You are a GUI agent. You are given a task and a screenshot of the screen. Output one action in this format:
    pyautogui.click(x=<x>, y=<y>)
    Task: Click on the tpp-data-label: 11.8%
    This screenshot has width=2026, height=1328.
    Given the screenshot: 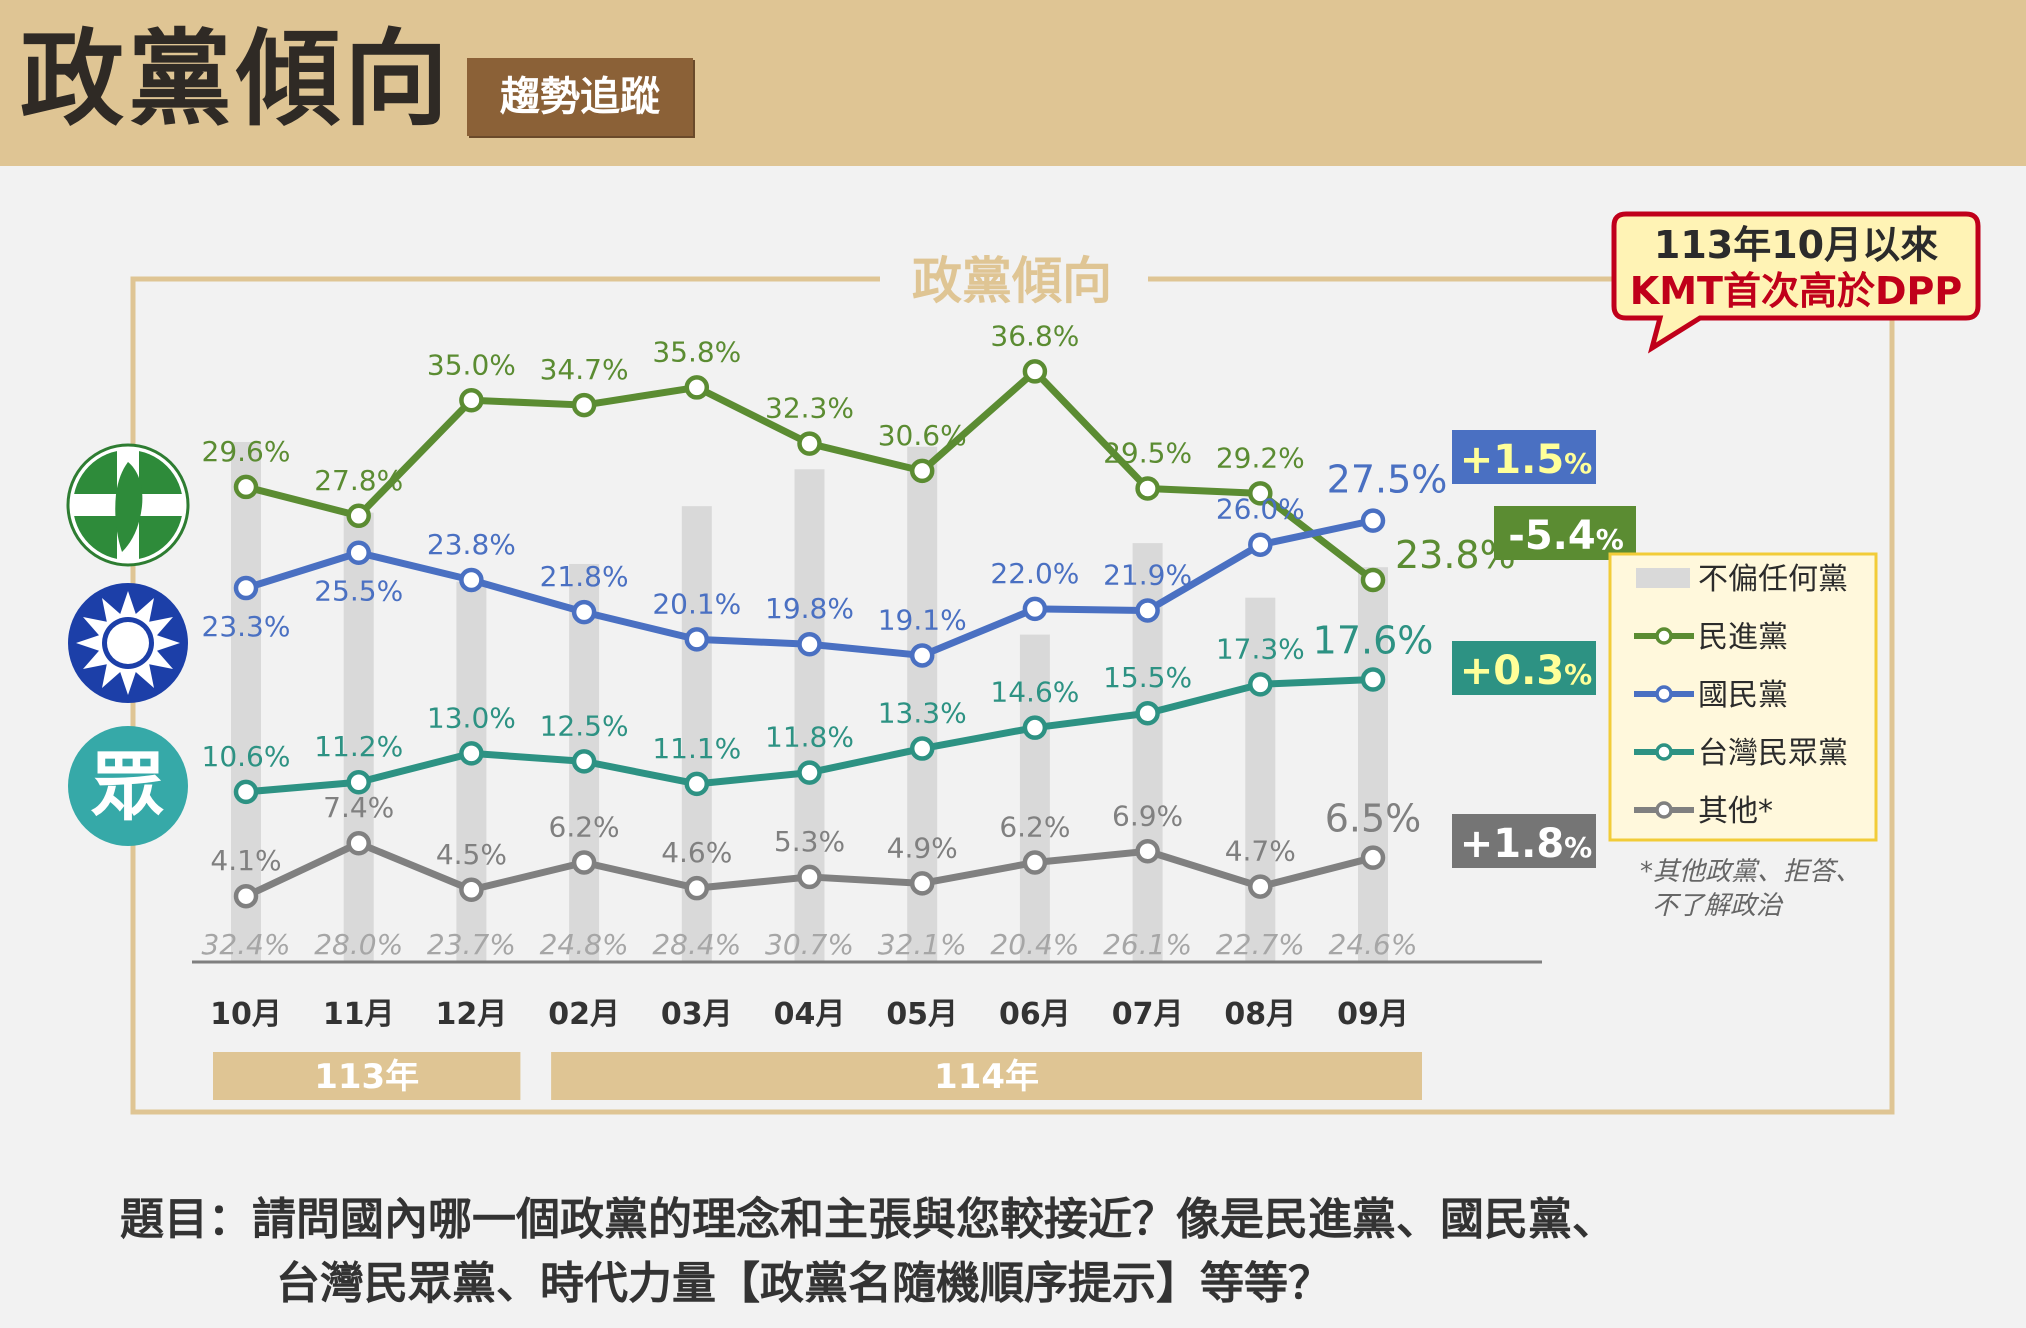 What is the action you would take?
    pyautogui.click(x=809, y=737)
    